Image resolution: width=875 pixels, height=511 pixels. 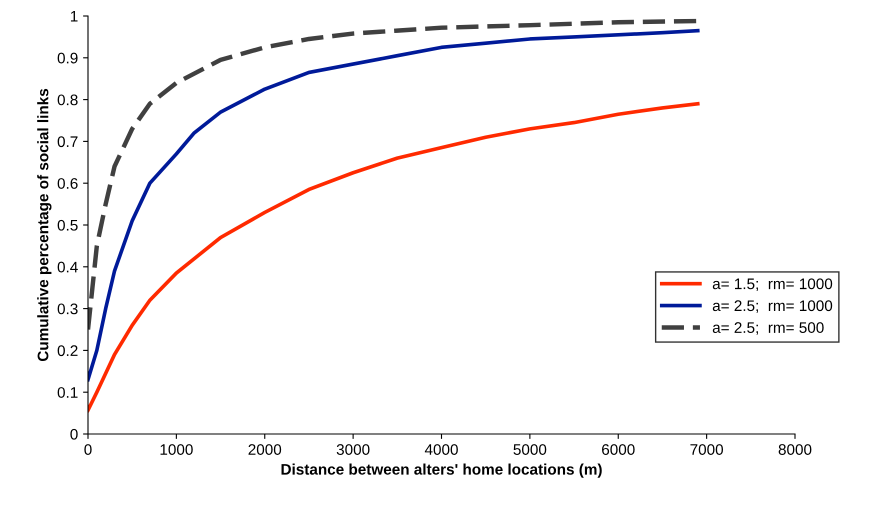 I want to click on x-tick-label: 0, so click(x=88, y=449).